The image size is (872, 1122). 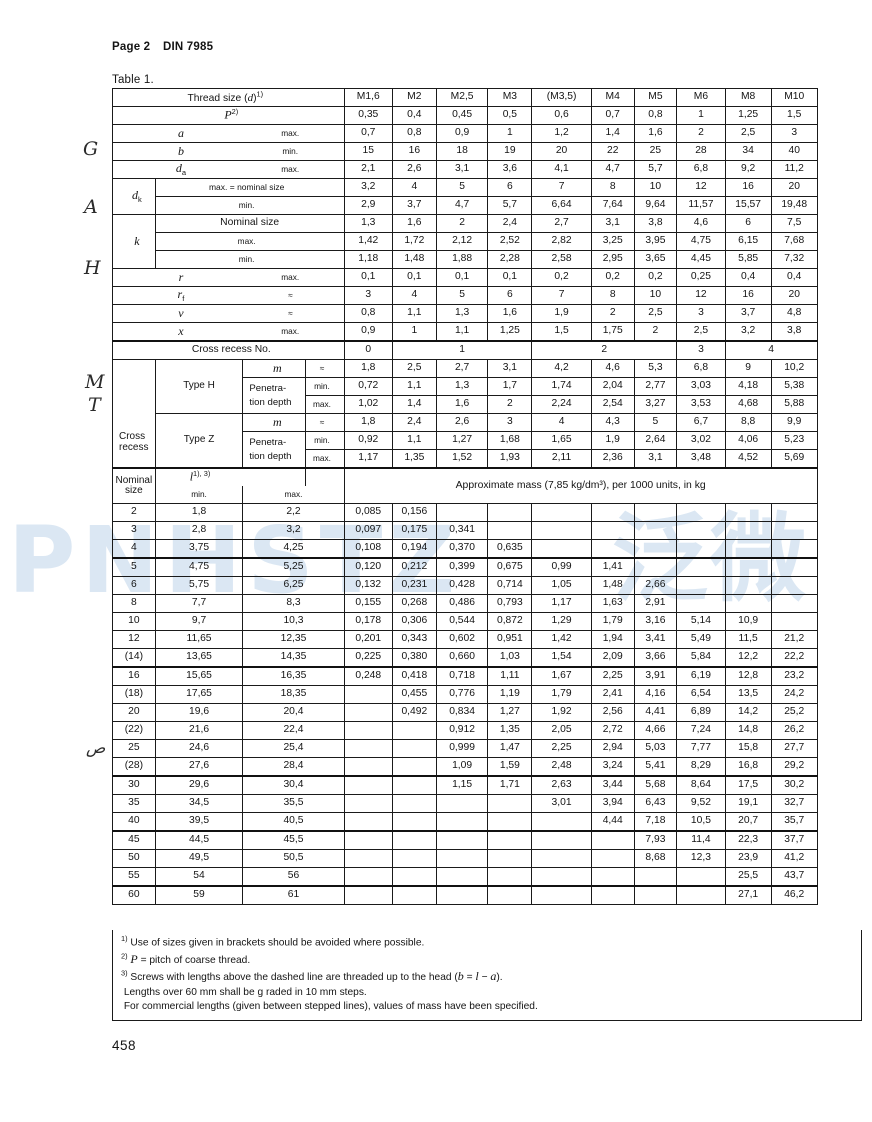 I want to click on dim-value: 9,64, so click(x=655, y=205).